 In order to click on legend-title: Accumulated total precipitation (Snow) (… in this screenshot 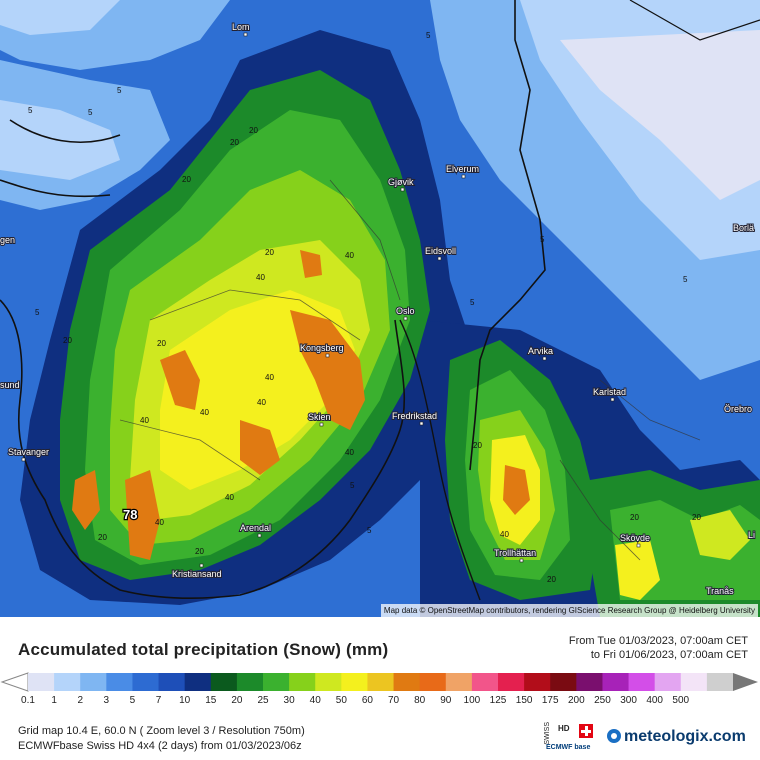, I will do `click(203, 649)`.